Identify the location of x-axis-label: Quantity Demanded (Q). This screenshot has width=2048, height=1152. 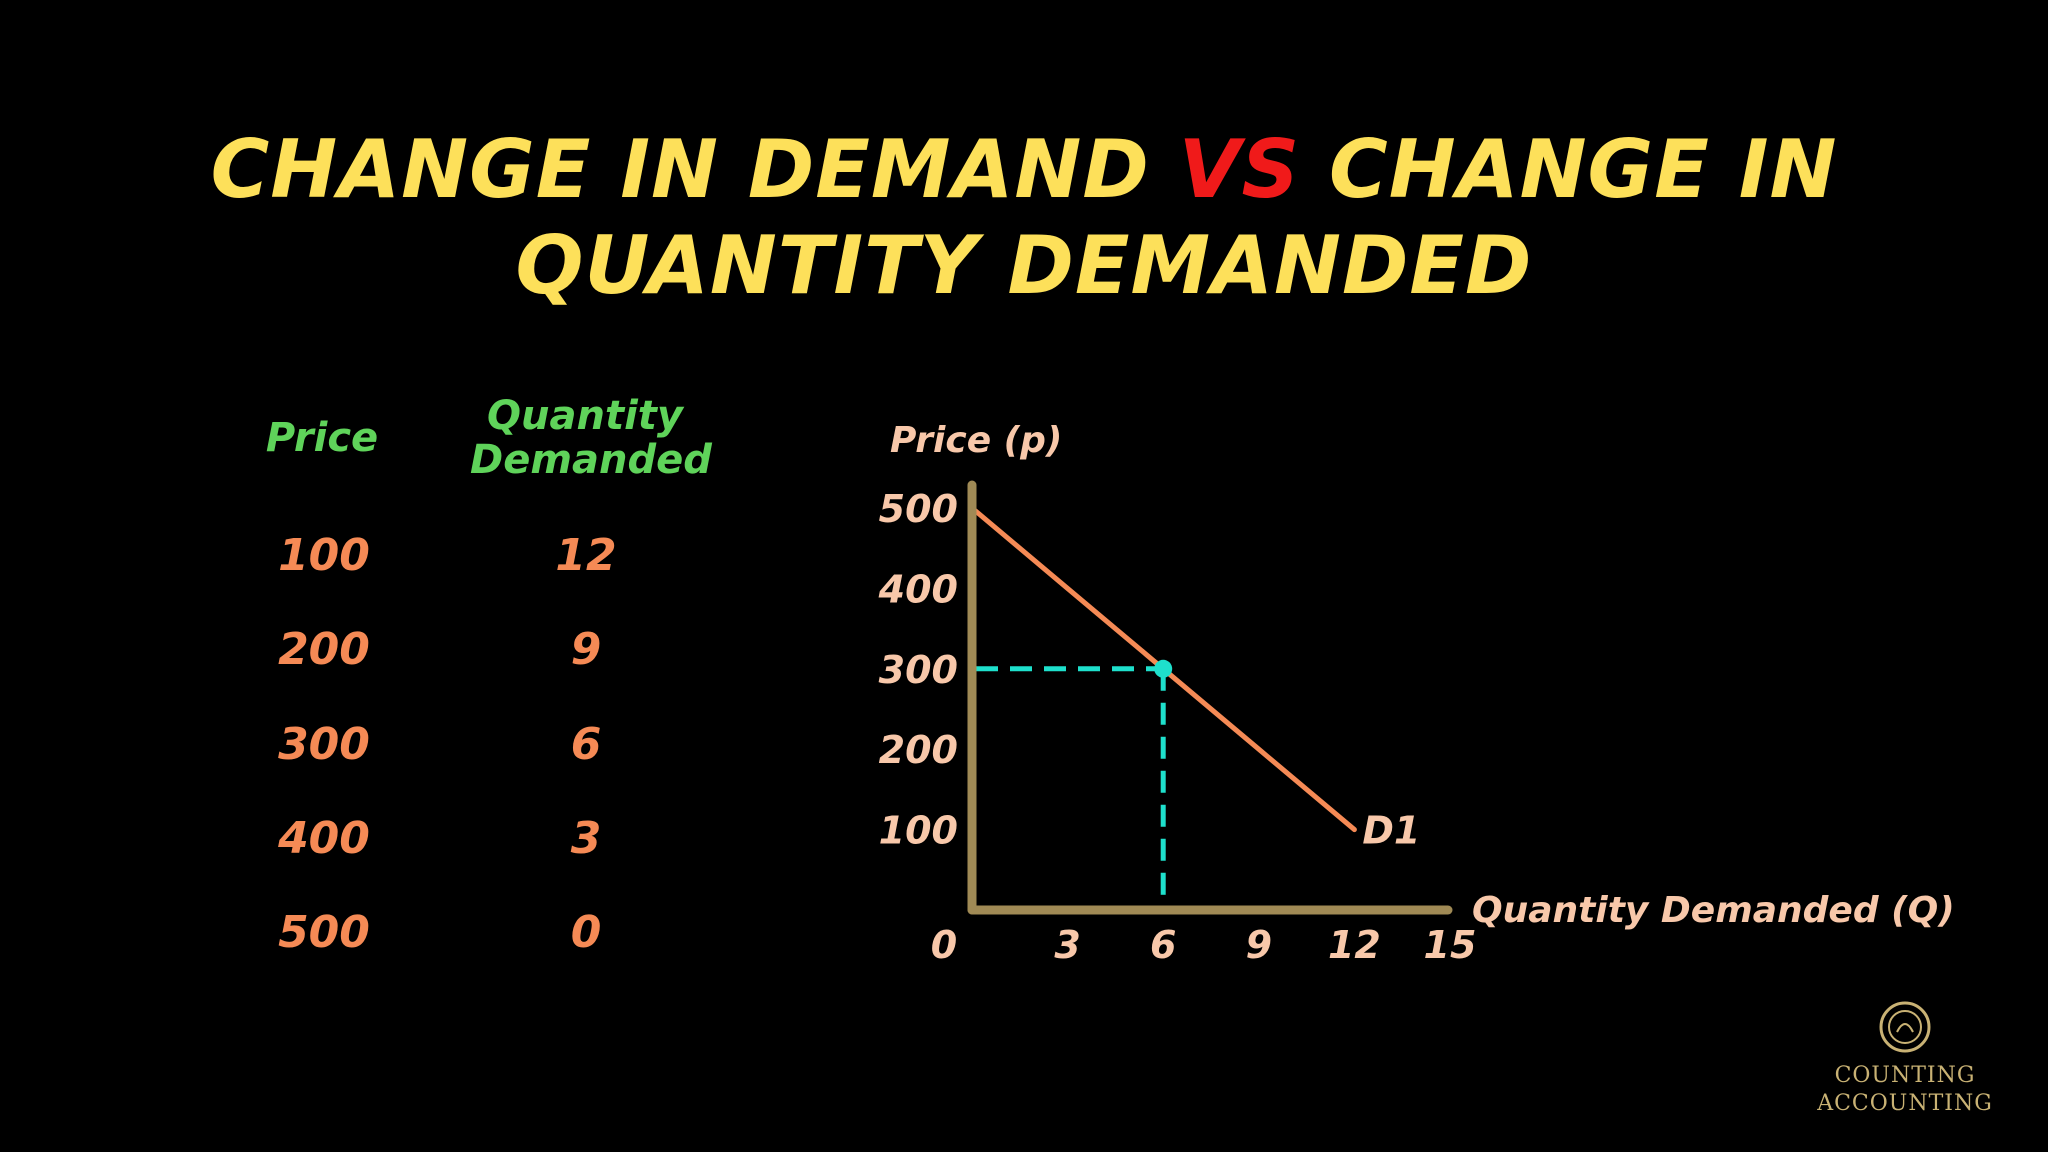
(1713, 910).